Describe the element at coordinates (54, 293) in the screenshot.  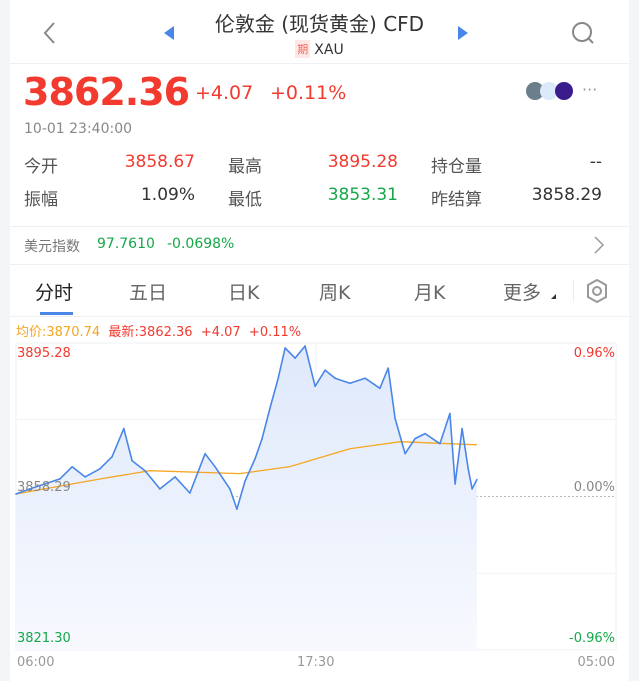
I see `tab-intraday: 分时` at that location.